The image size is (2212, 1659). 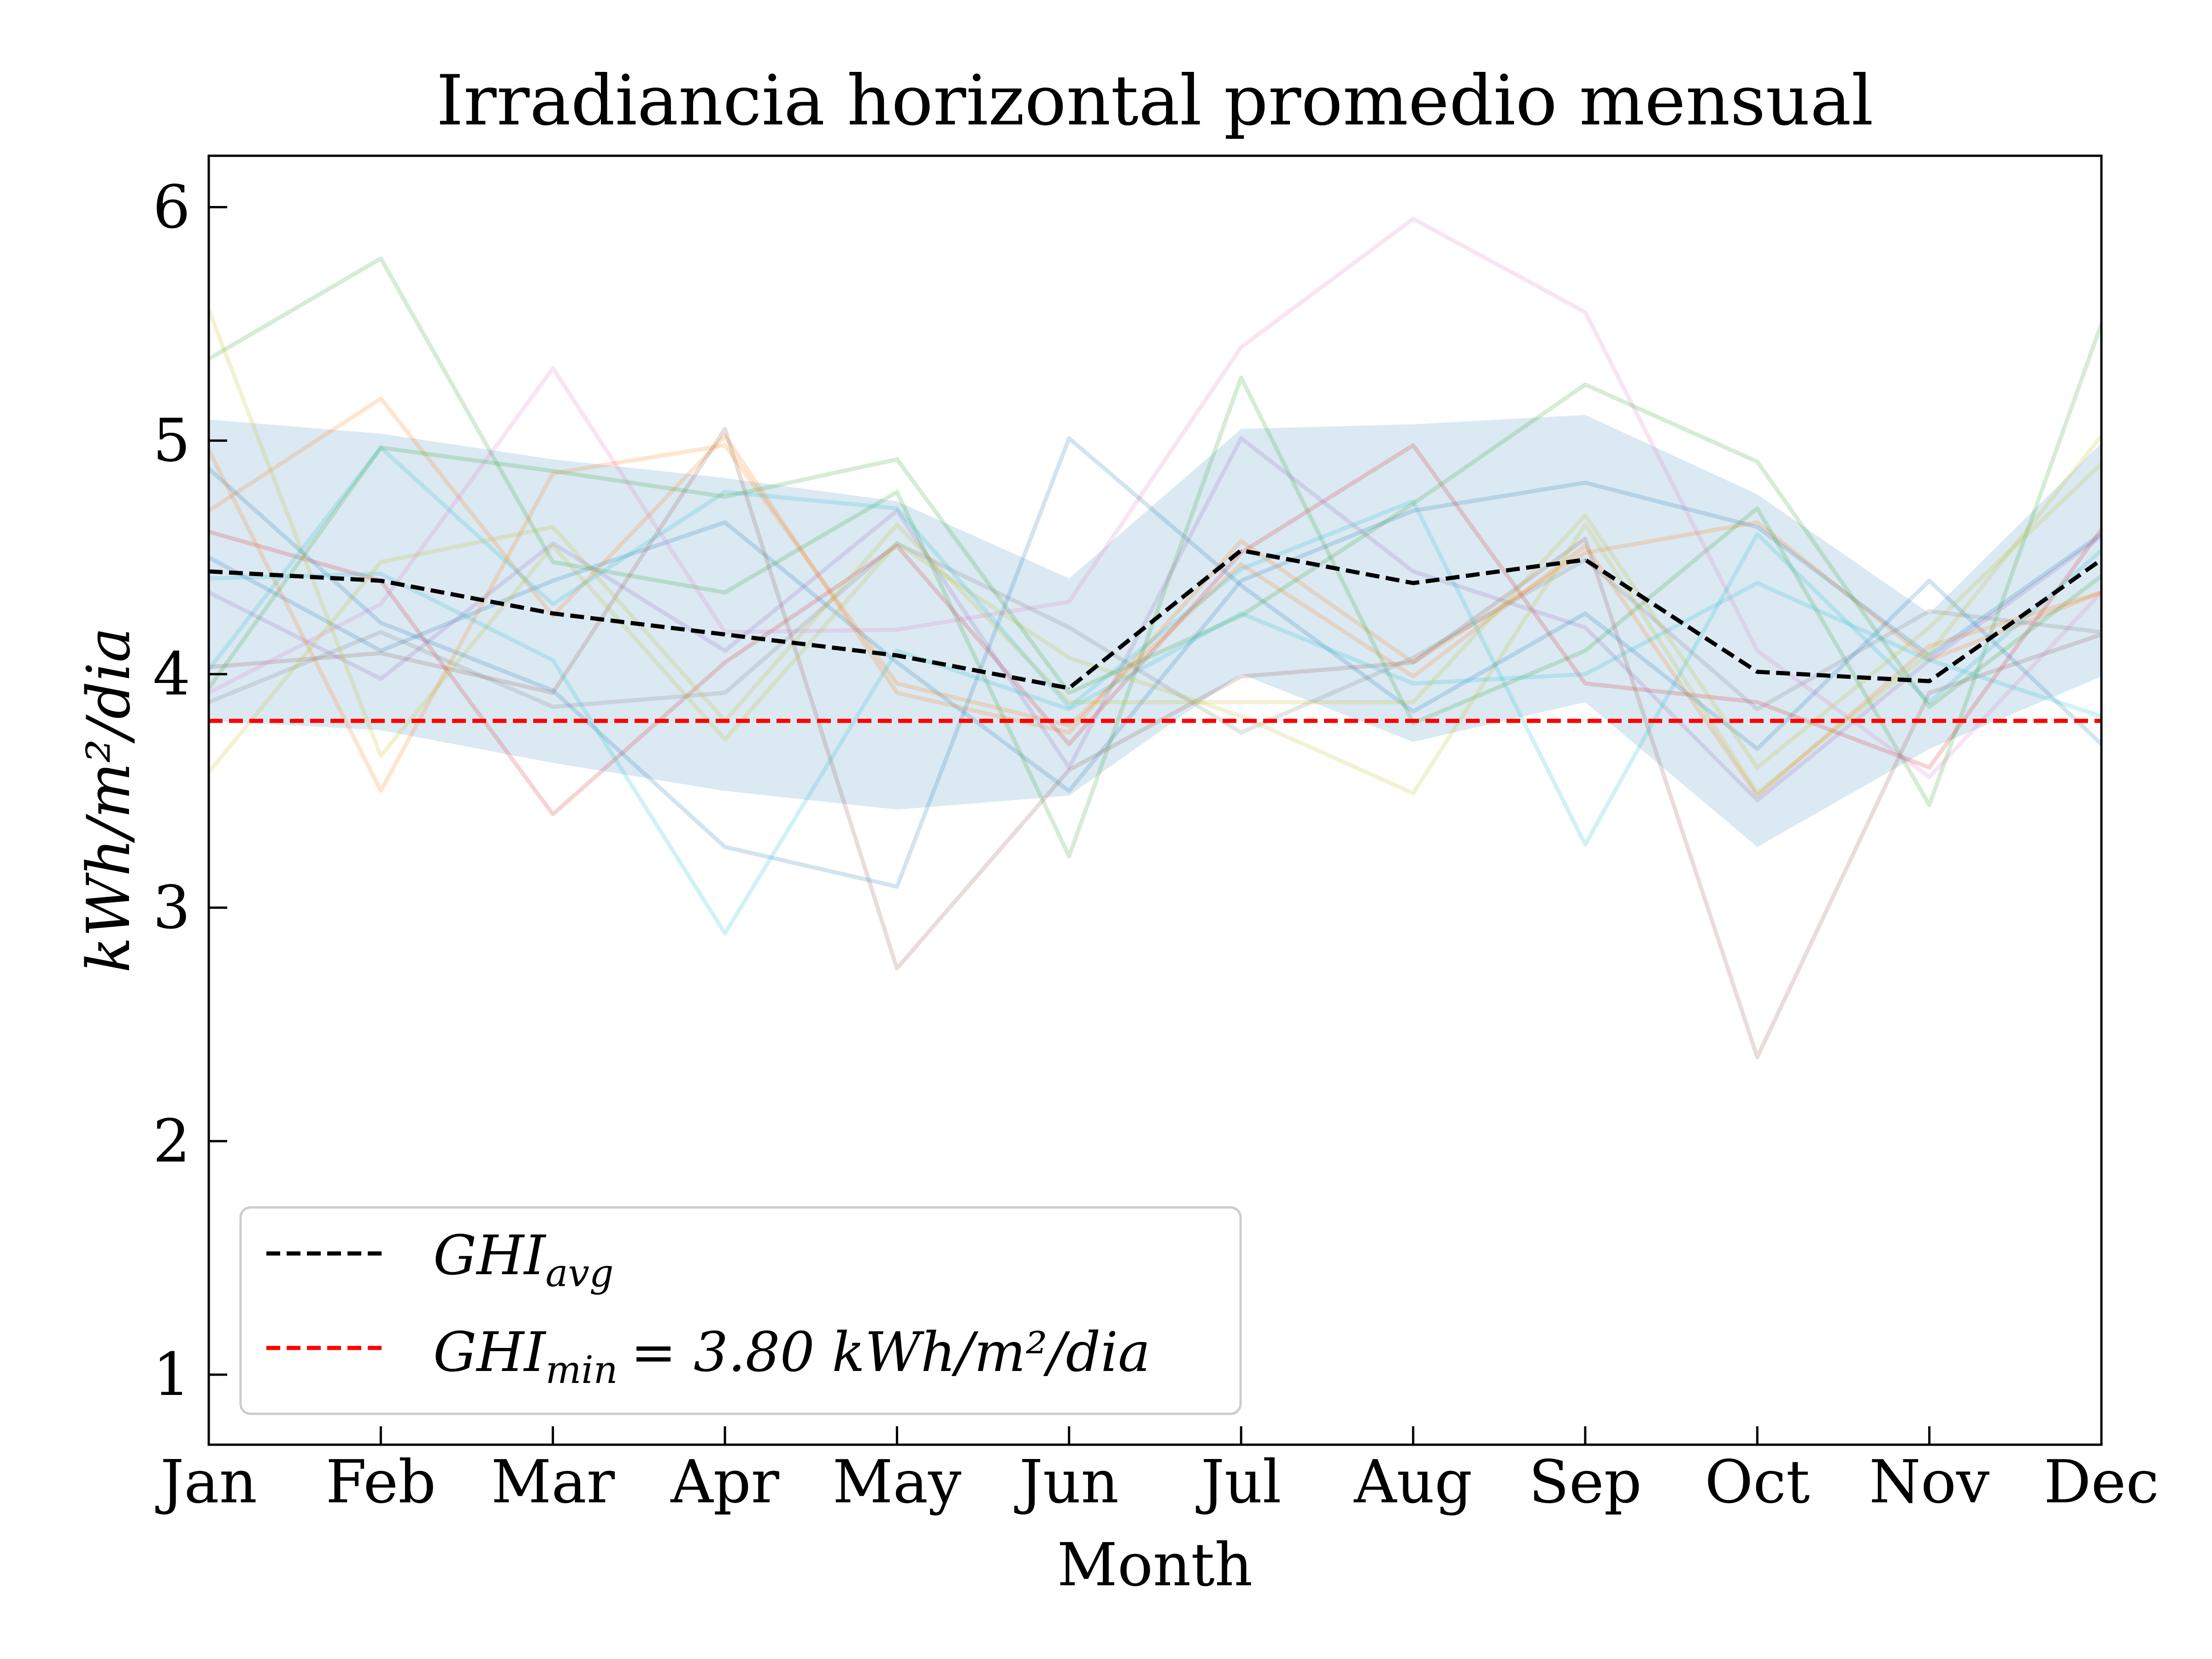 What do you see at coordinates (1155, 1565) in the screenshot?
I see `x-axis-title: Month` at bounding box center [1155, 1565].